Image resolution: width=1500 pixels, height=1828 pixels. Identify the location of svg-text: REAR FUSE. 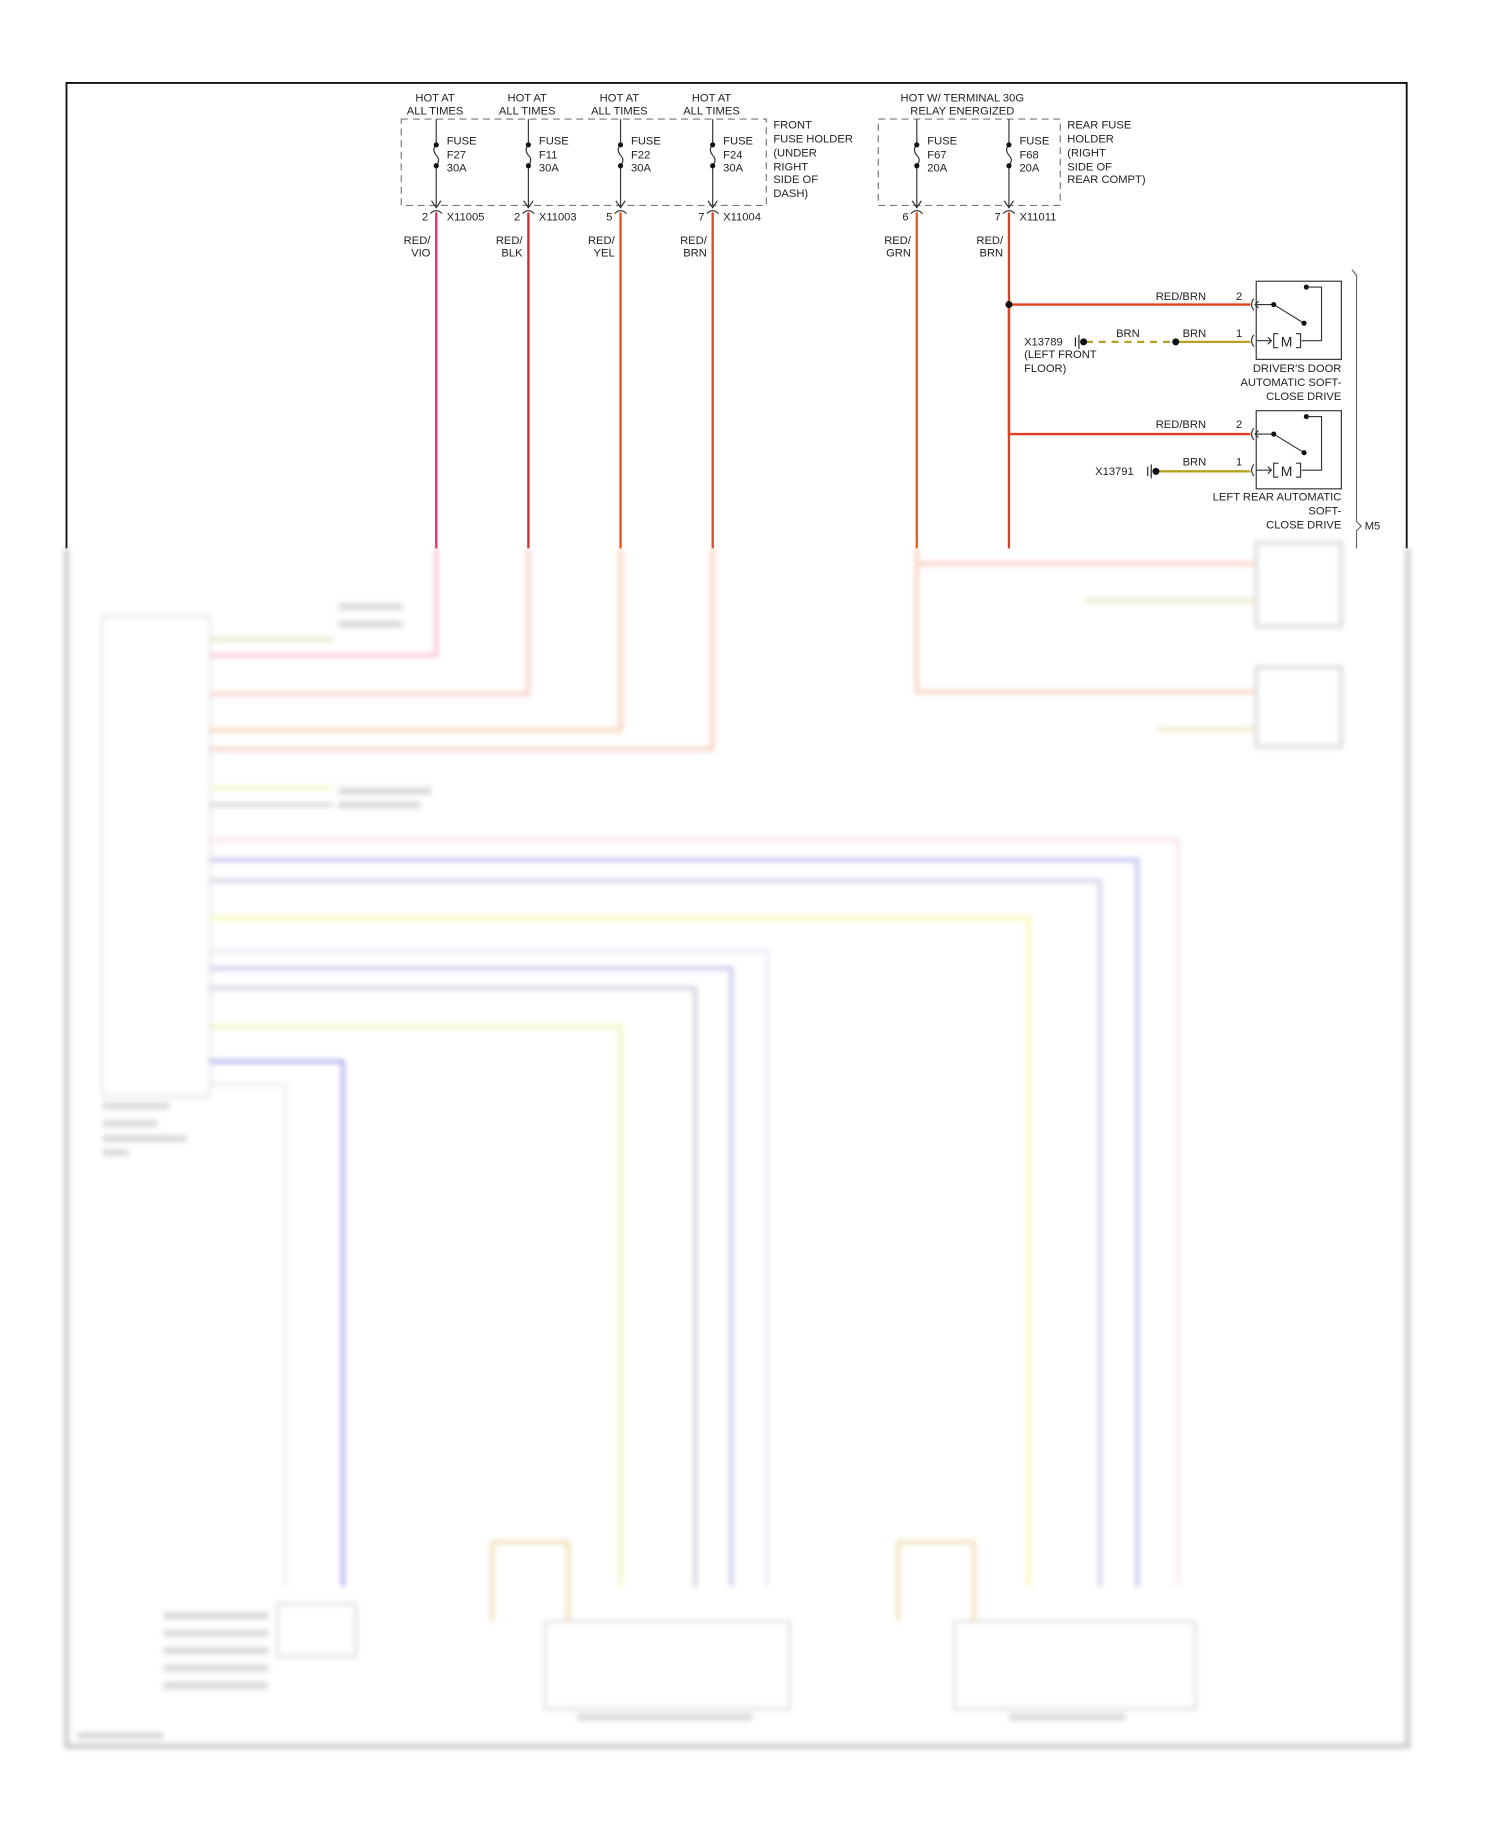
(1099, 125).